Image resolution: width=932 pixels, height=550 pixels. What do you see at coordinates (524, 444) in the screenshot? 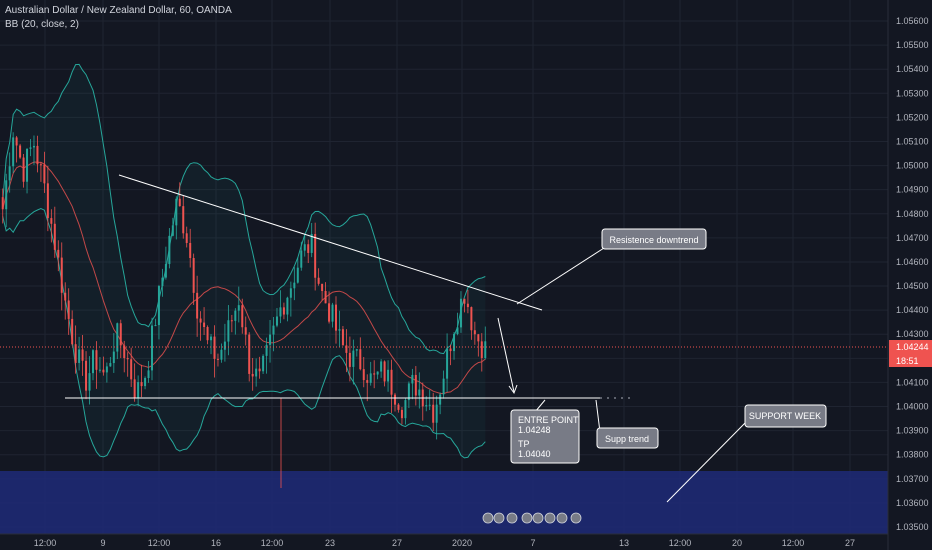
I see `tp-label: TP` at bounding box center [524, 444].